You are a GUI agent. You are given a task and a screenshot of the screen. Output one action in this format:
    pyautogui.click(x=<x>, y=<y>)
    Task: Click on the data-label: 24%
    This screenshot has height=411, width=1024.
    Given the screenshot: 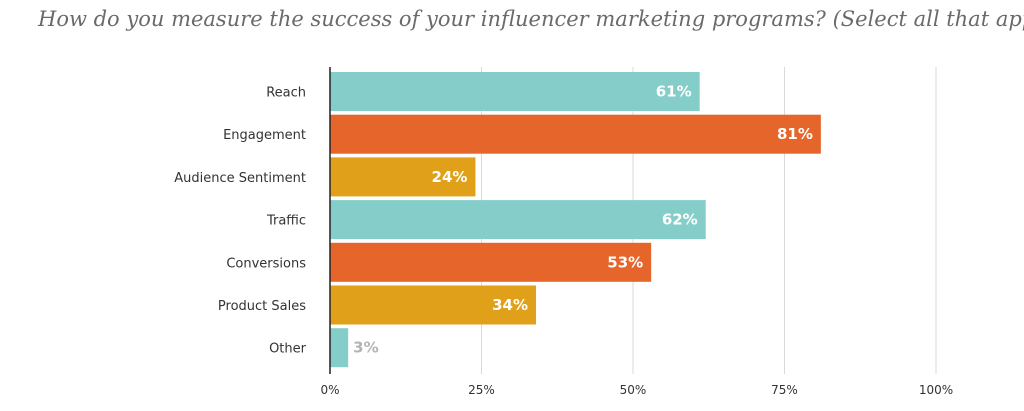 What is the action you would take?
    pyautogui.click(x=450, y=177)
    